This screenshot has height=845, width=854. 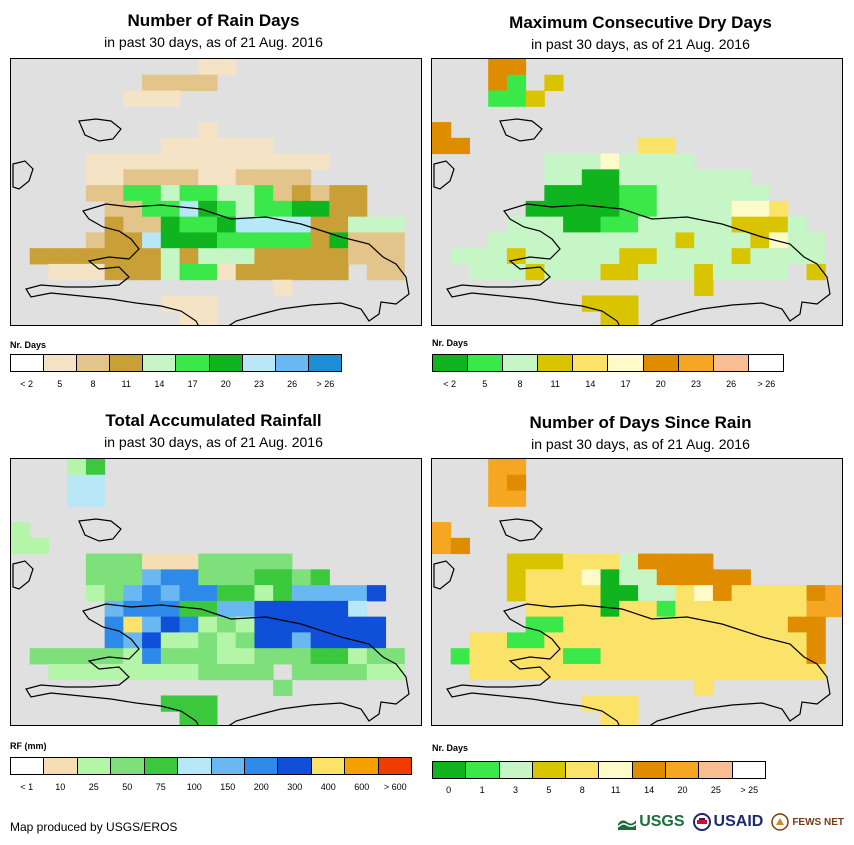 What do you see at coordinates (640, 44) in the screenshot?
I see `panel-subtitle: in past 30 days, as of 21 Aug. 2016` at bounding box center [640, 44].